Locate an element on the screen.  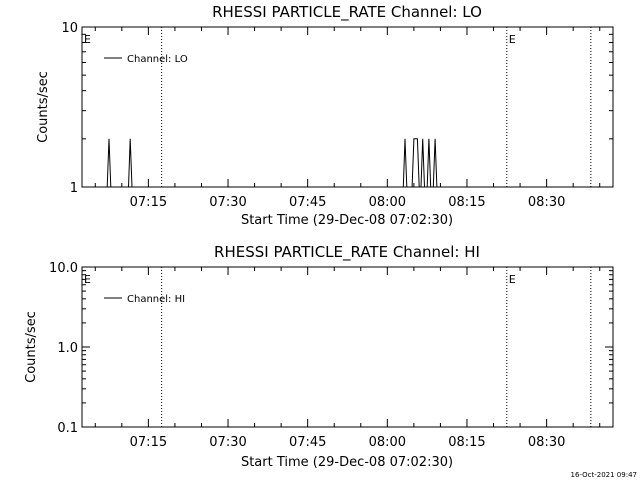
panel-hi-y-tick-label: 10.0 is located at coordinates (63, 268).